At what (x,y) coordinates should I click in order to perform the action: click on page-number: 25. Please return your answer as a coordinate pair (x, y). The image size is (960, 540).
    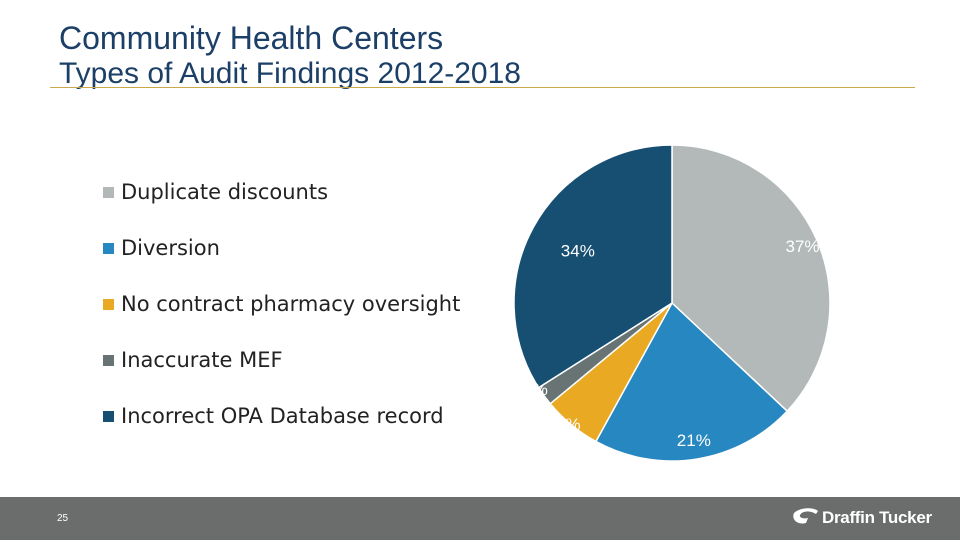
    Looking at the image, I should click on (63, 518).